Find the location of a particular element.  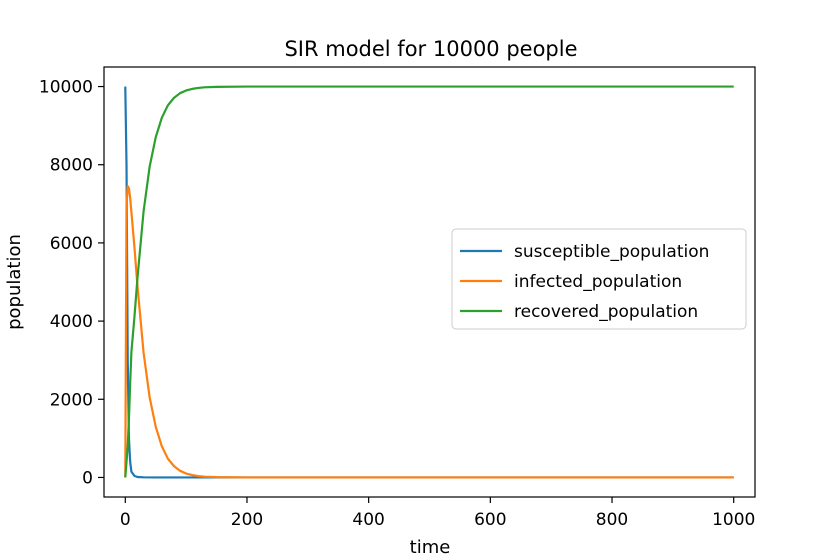

legend-label-0: susceptible_population is located at coordinates (611, 252).